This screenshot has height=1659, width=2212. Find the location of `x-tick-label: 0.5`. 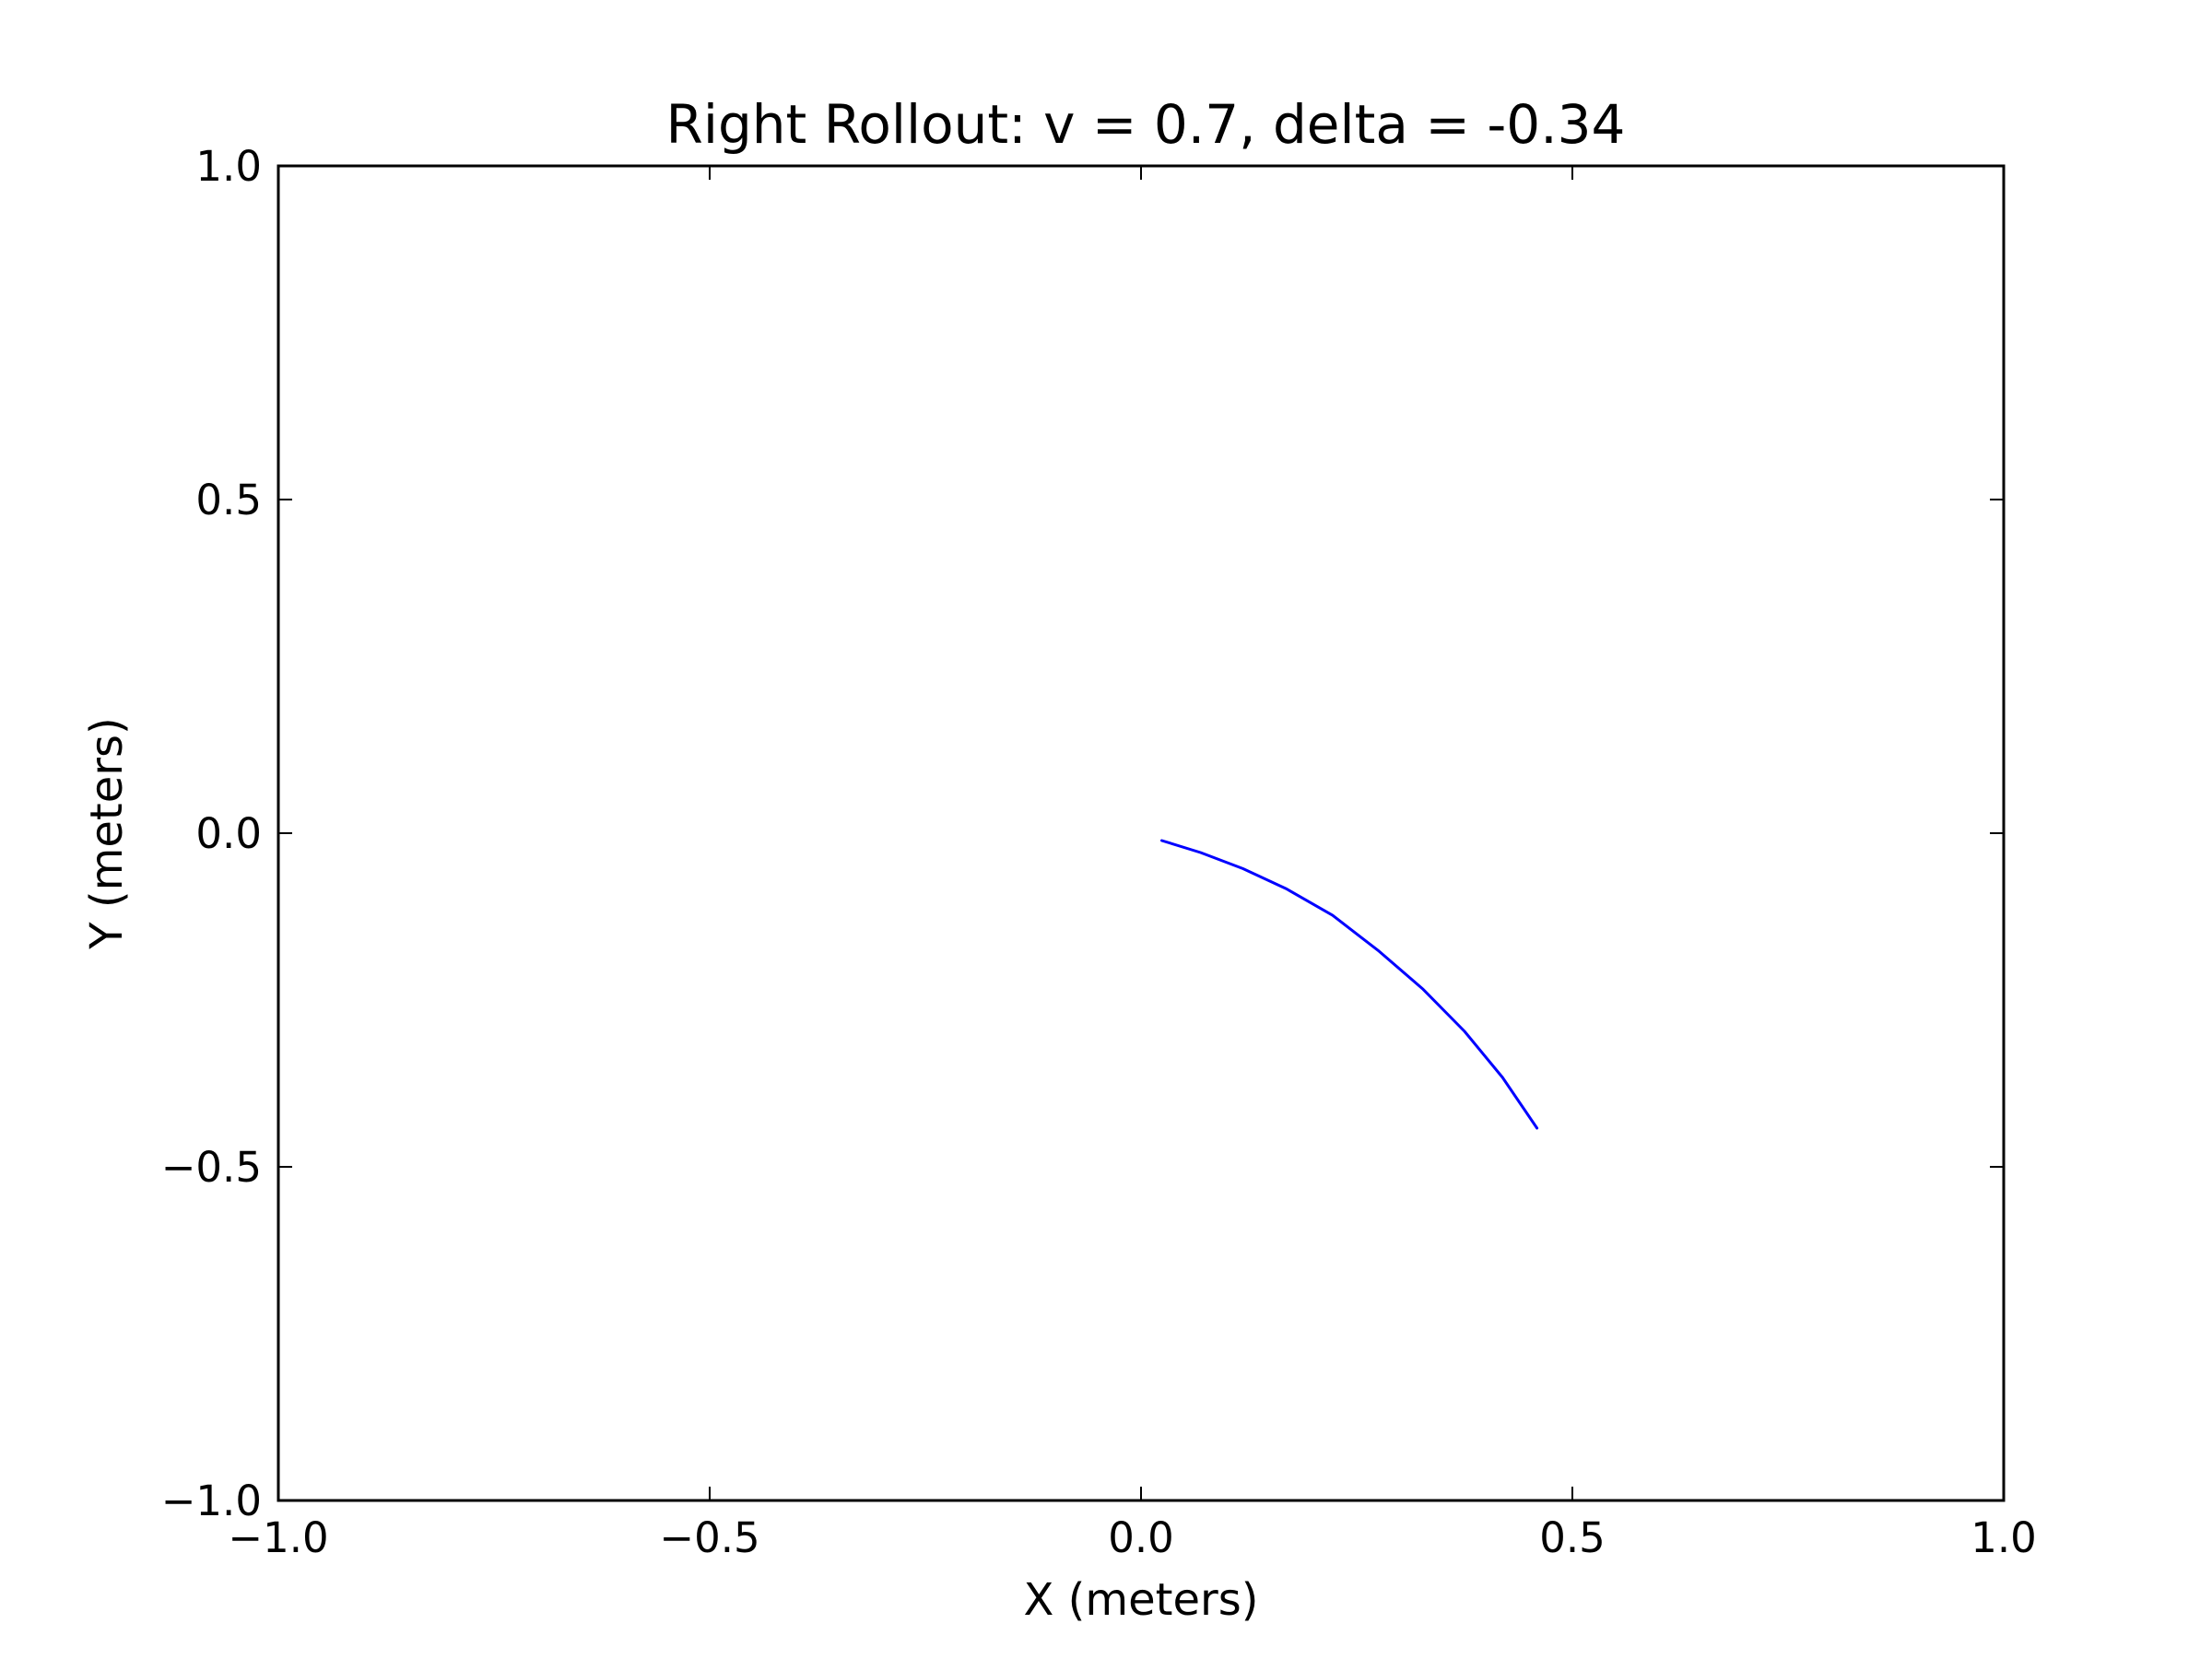

x-tick-label: 0.5 is located at coordinates (1572, 1537).